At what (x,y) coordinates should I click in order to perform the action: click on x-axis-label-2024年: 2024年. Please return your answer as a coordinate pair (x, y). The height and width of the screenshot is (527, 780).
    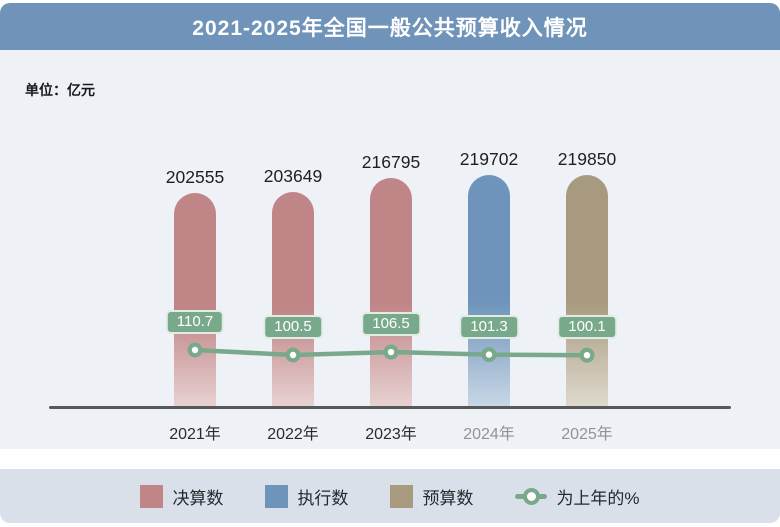
    Looking at the image, I should click on (489, 434).